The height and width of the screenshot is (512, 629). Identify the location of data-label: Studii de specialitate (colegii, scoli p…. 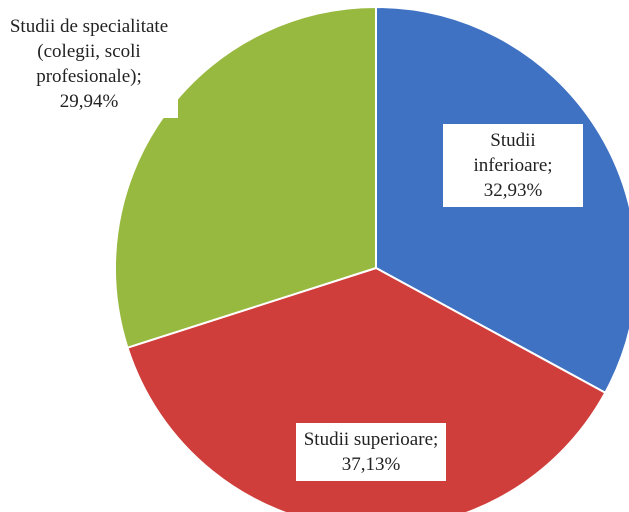
(89, 64).